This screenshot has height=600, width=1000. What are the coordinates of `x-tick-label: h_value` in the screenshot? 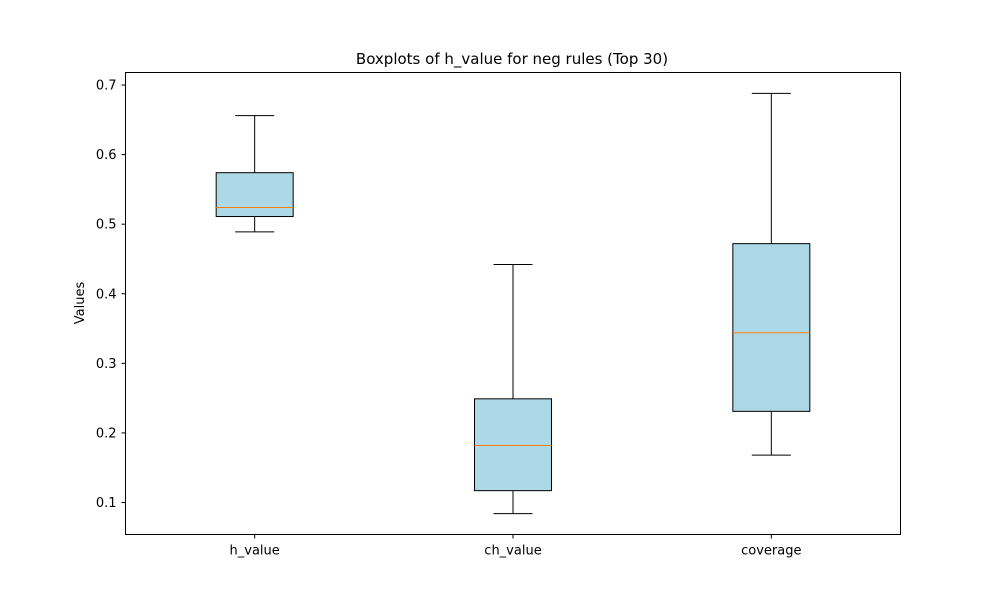 It's located at (255, 551).